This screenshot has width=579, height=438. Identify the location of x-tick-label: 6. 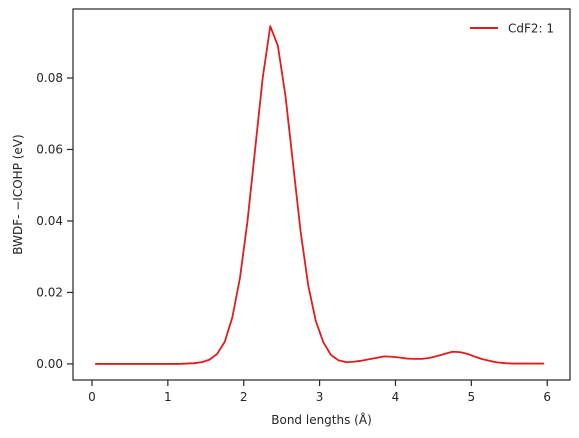
(547, 397).